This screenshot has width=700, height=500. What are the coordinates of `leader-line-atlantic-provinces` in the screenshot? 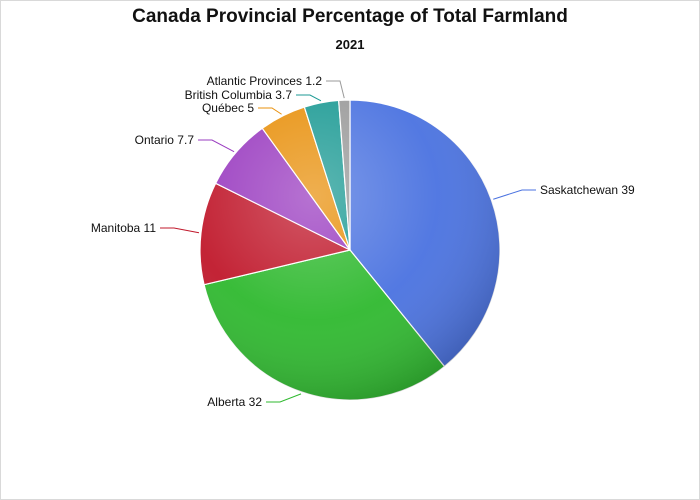 It's located at (335, 89).